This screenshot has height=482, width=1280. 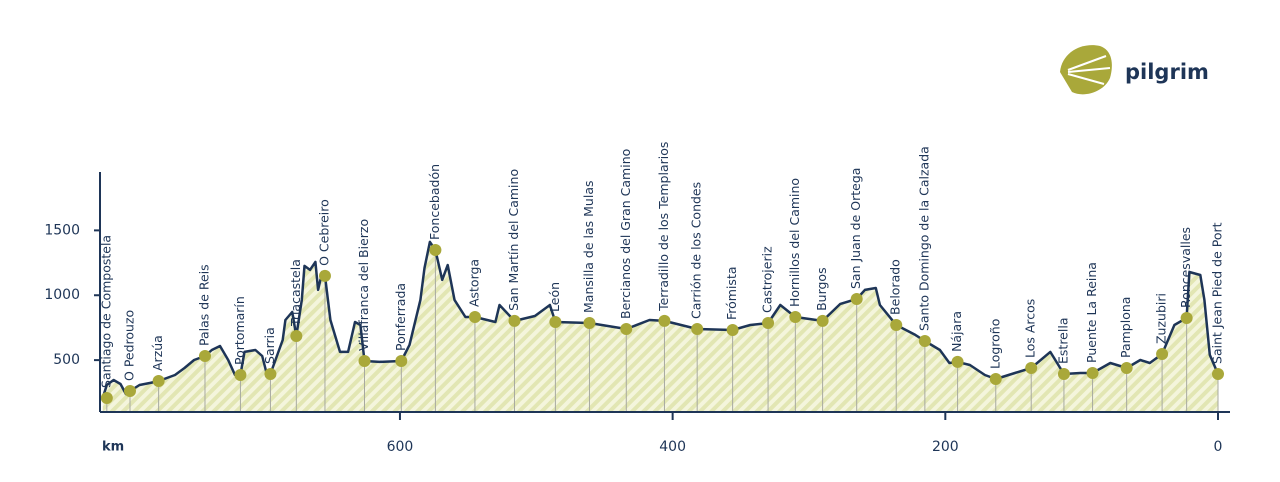 What do you see at coordinates (203, 305) in the screenshot?
I see `stop-label: Palas de Reis` at bounding box center [203, 305].